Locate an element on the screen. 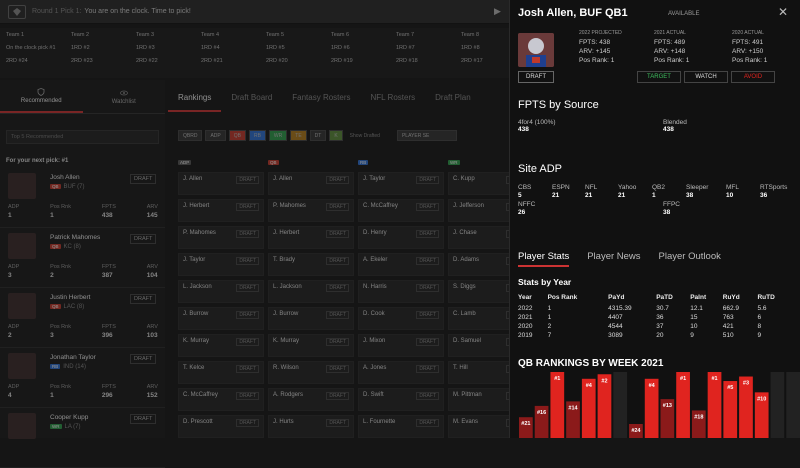 The image size is (800, 468). ranking-cell: J. Hurts DRAFT is located at coordinates (311, 426).